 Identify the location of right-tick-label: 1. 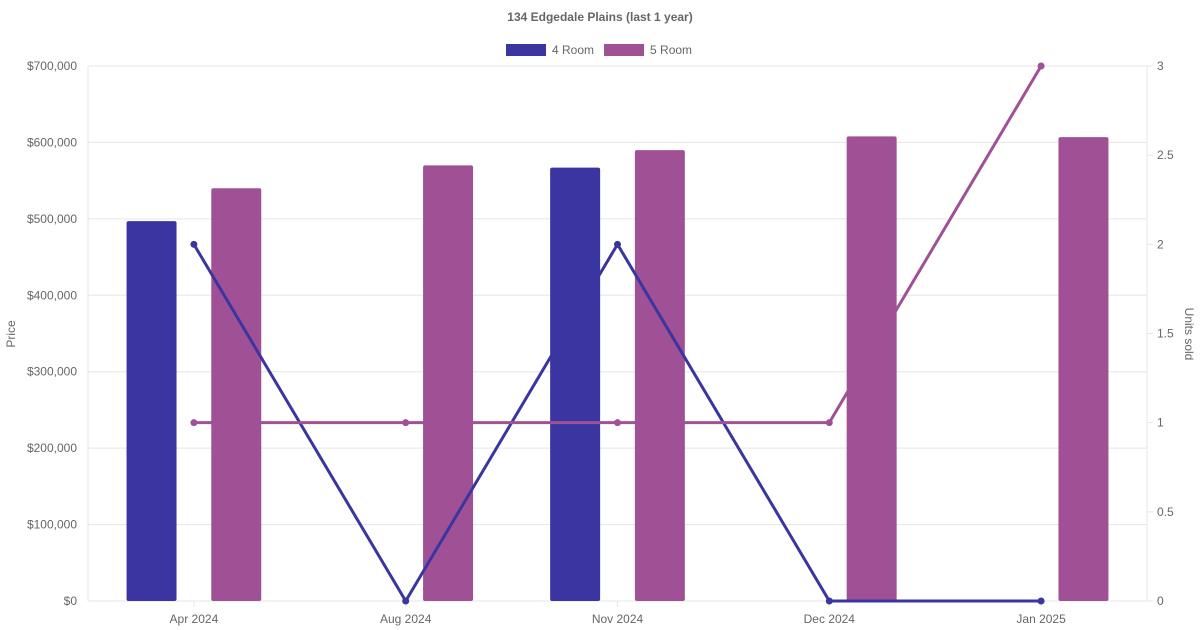
(1160, 423).